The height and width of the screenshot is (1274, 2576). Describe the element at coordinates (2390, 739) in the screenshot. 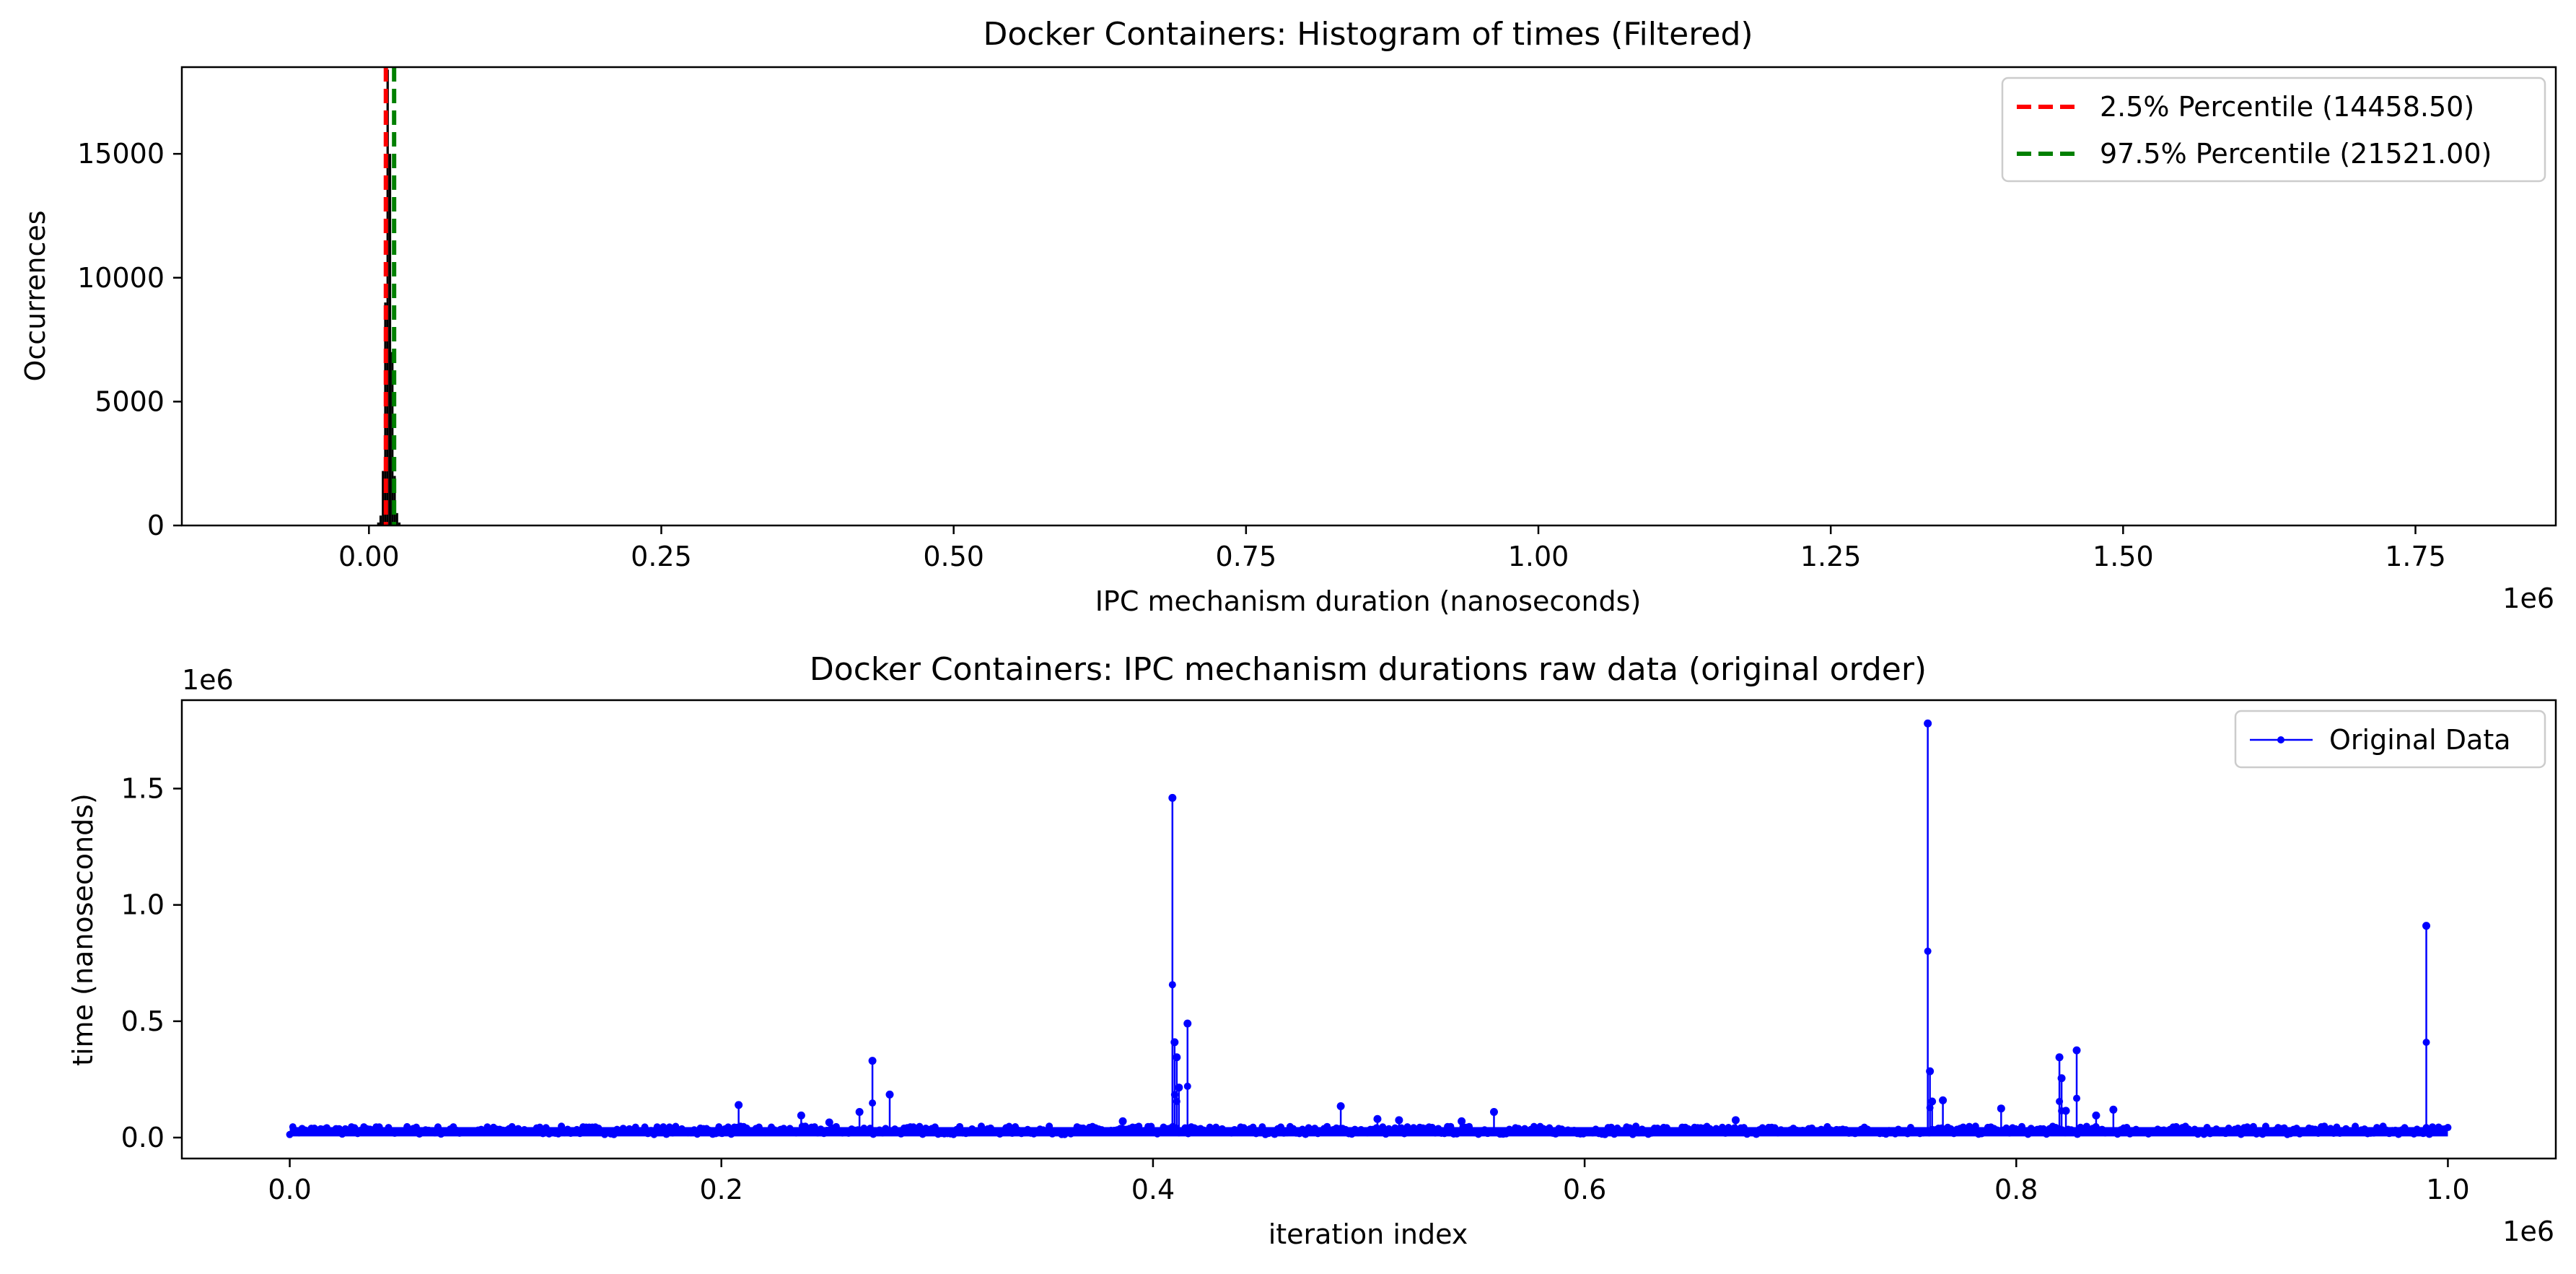

I see `raw-data-legend-box` at that location.